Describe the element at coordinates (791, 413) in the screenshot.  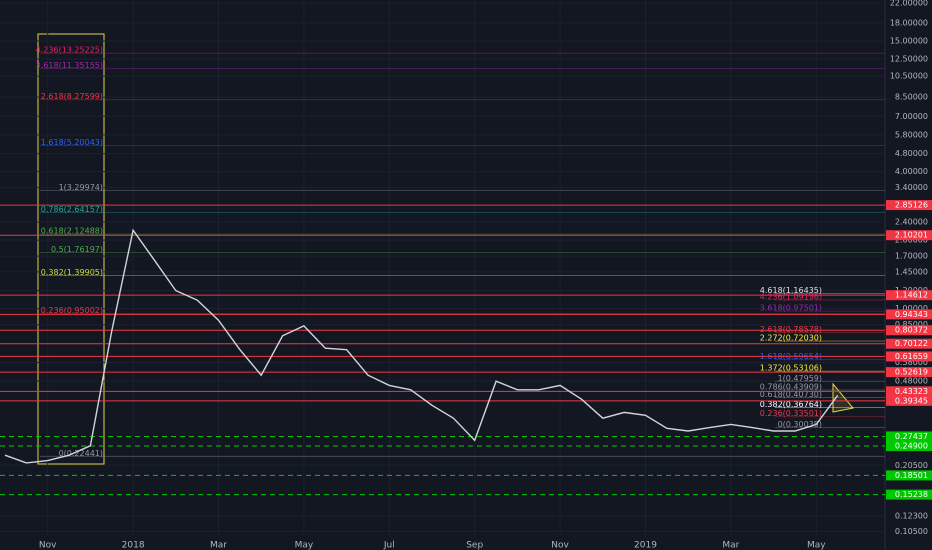
I see `fib-label: 0.236(0.33501)` at that location.